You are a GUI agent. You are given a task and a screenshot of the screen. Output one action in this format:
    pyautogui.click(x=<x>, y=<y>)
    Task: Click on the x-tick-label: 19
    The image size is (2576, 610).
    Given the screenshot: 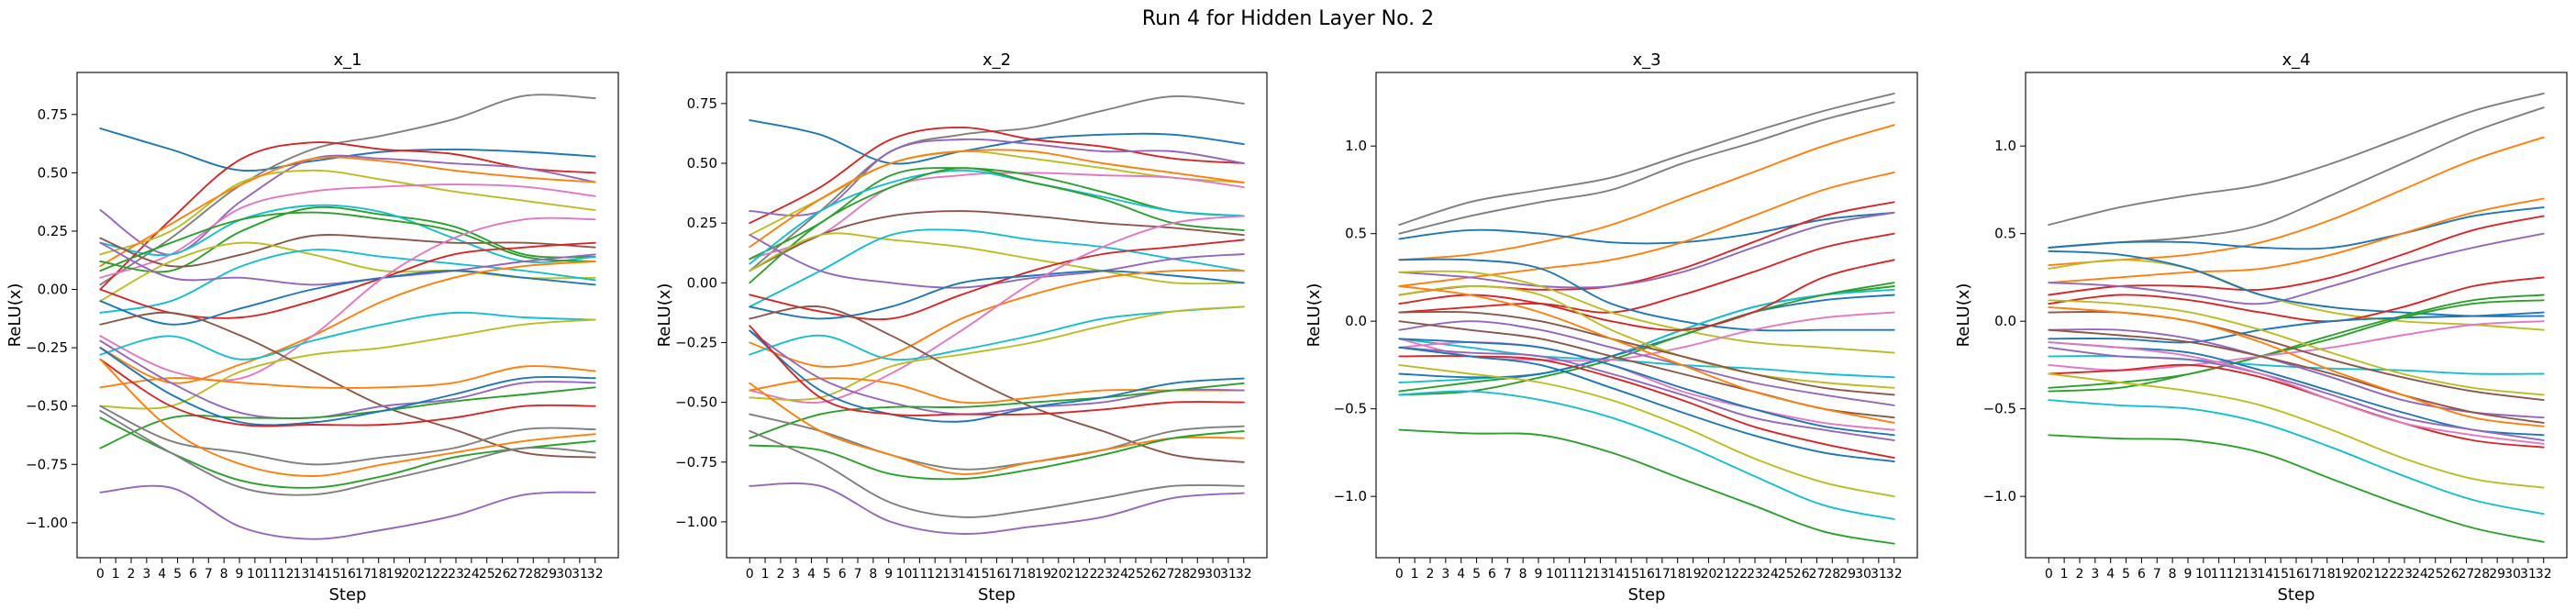 What is the action you would take?
    pyautogui.click(x=2343, y=574)
    